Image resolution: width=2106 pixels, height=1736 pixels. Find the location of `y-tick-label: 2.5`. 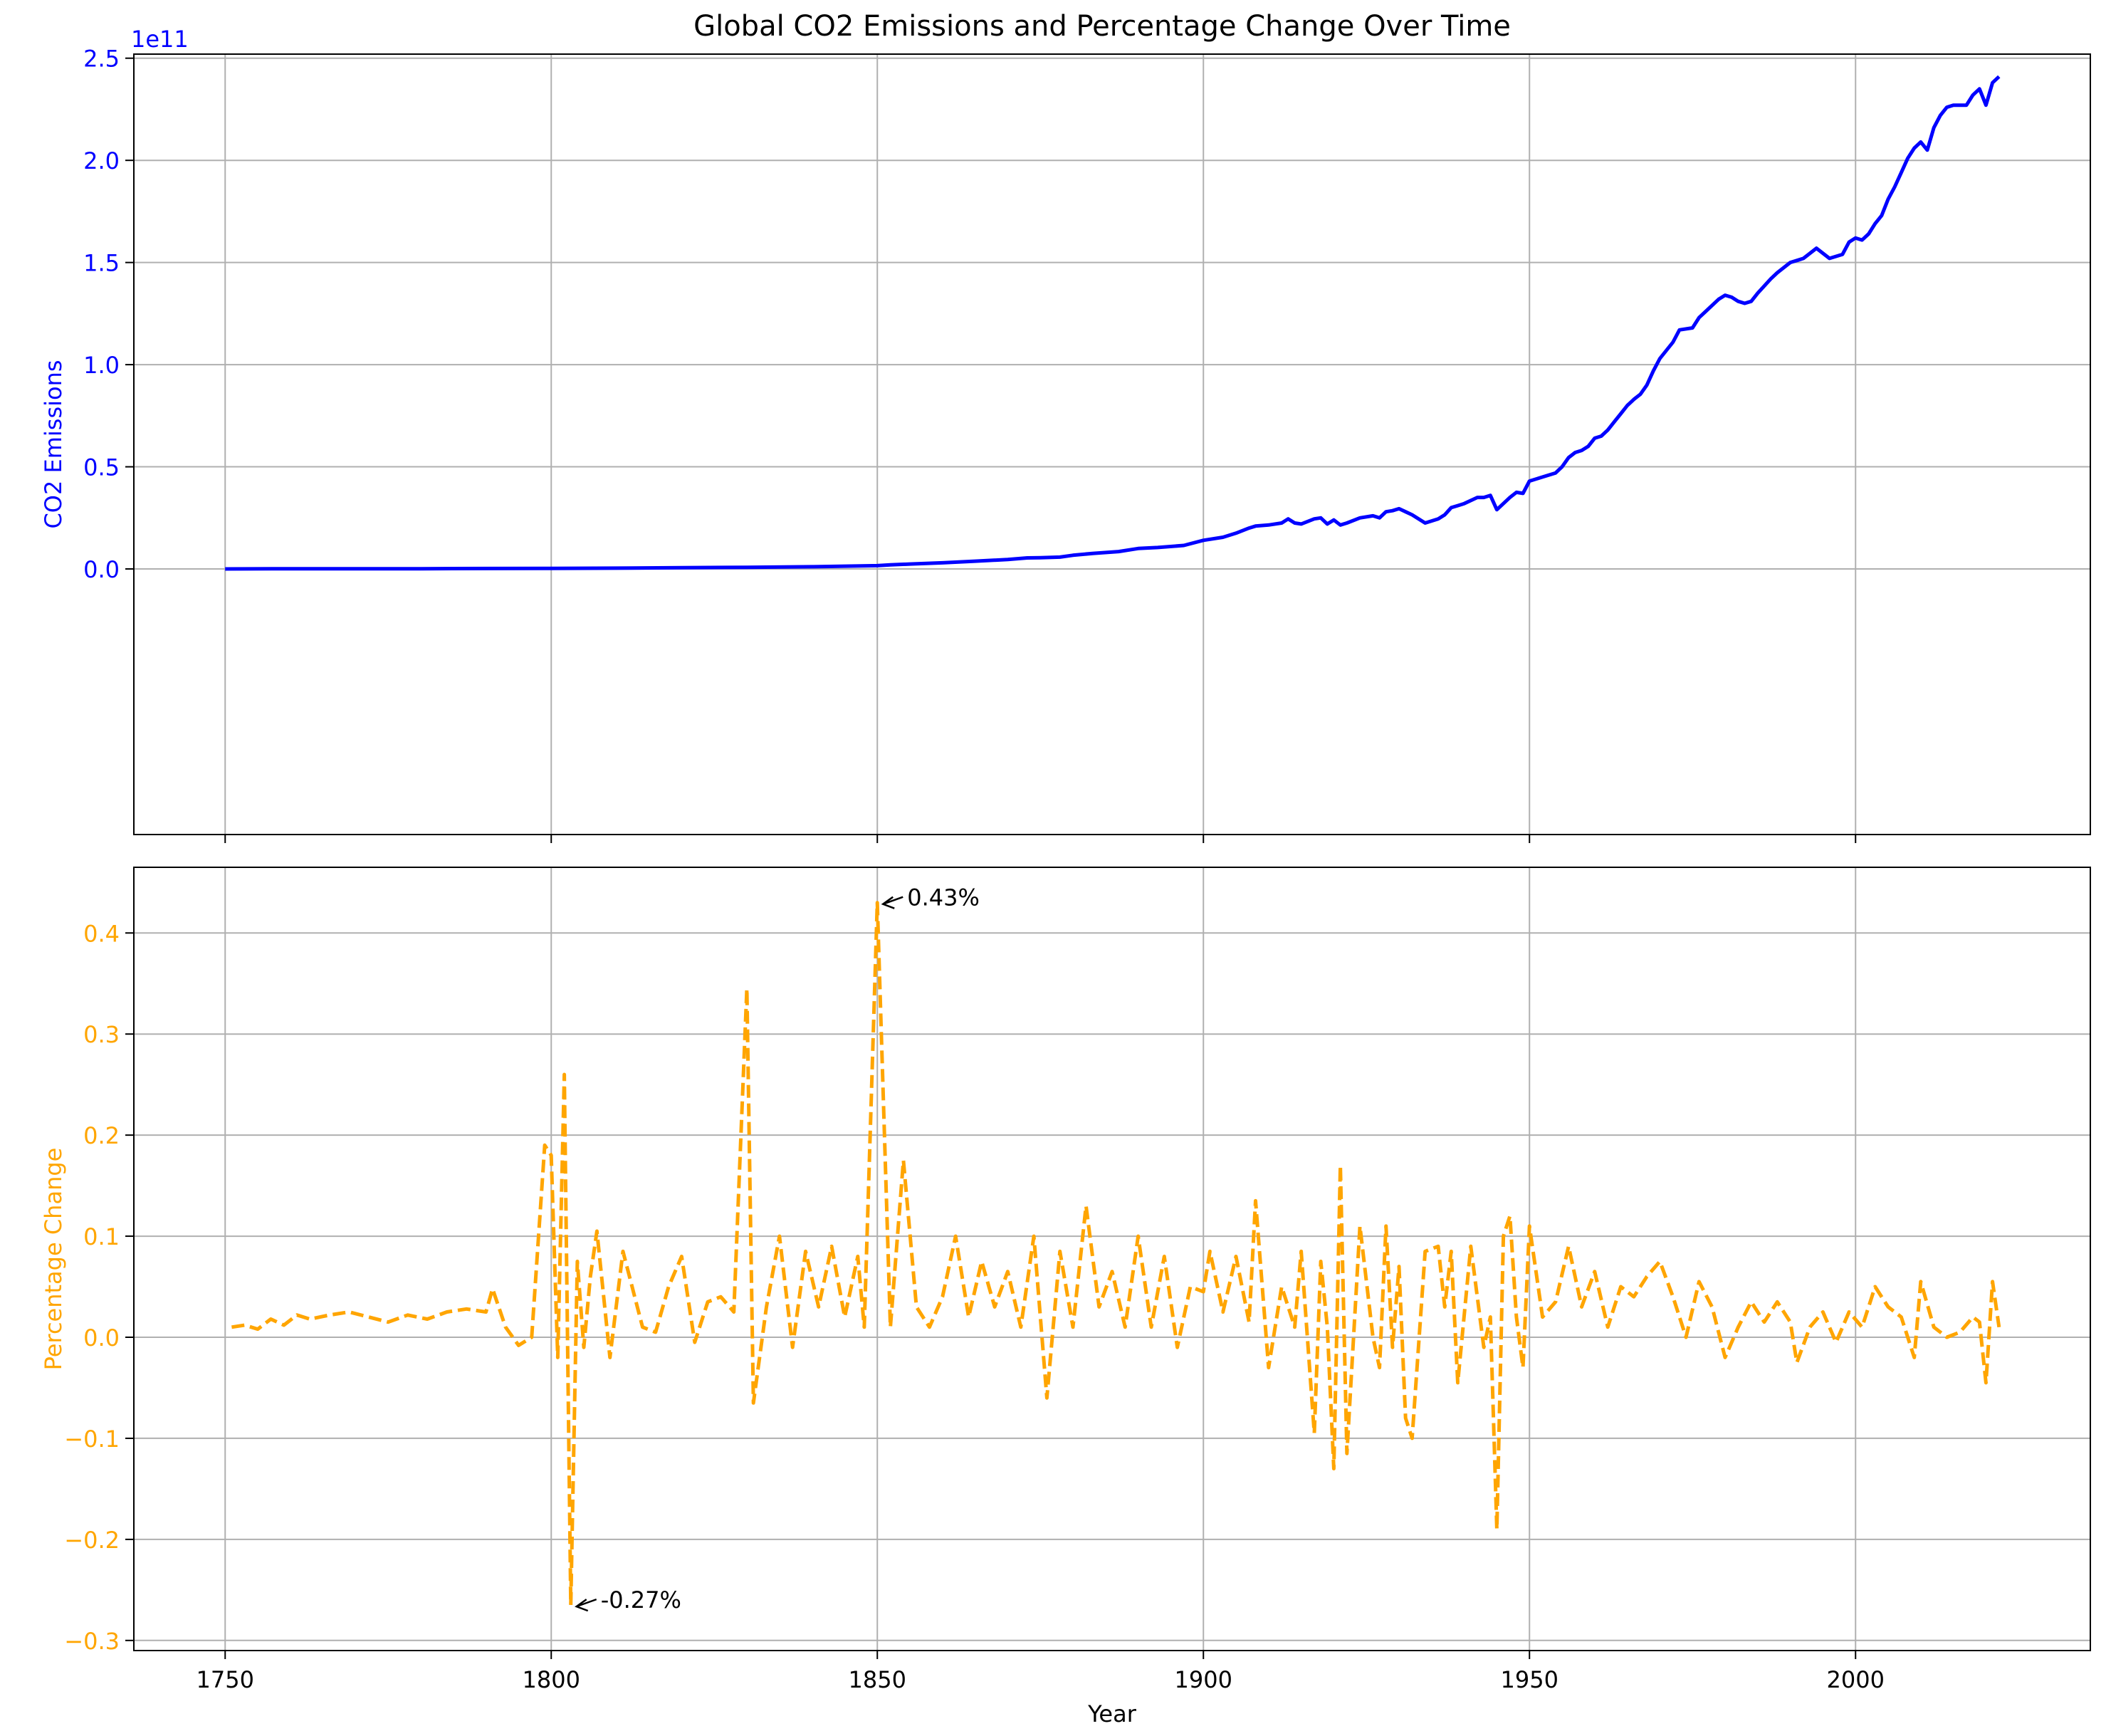

y-tick-label: 2.5 is located at coordinates (101, 59).